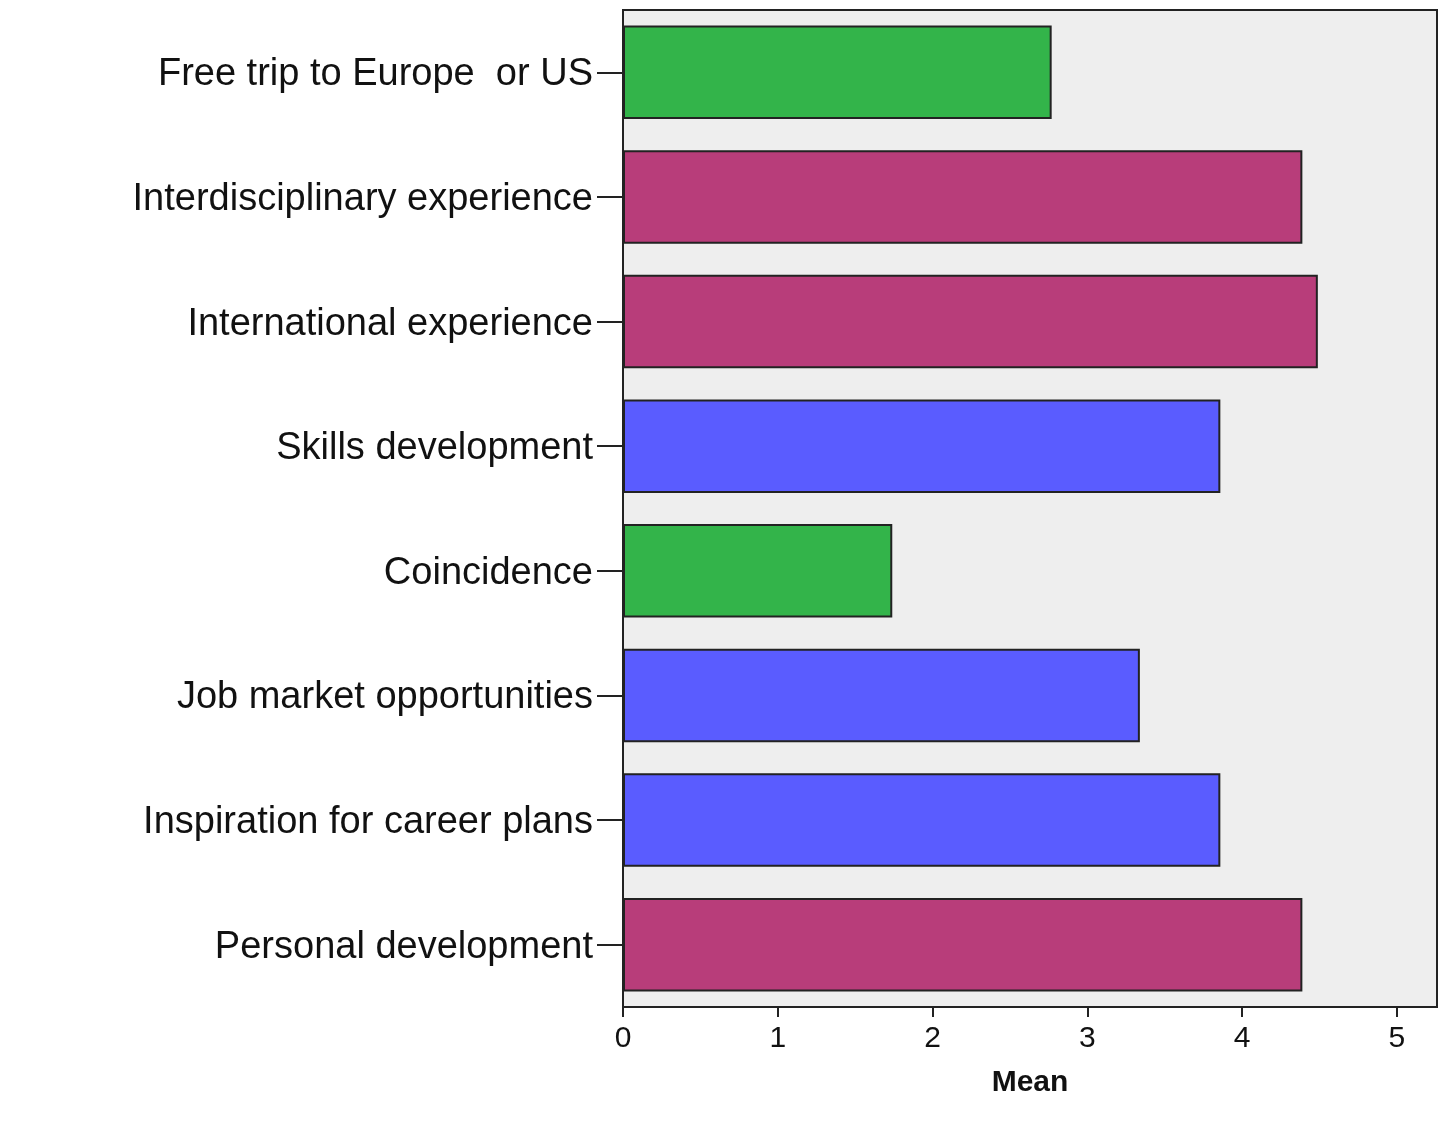 This screenshot has width=1441, height=1134. What do you see at coordinates (375, 72) in the screenshot?
I see `y-tick-label: Free trip to Europe or US` at bounding box center [375, 72].